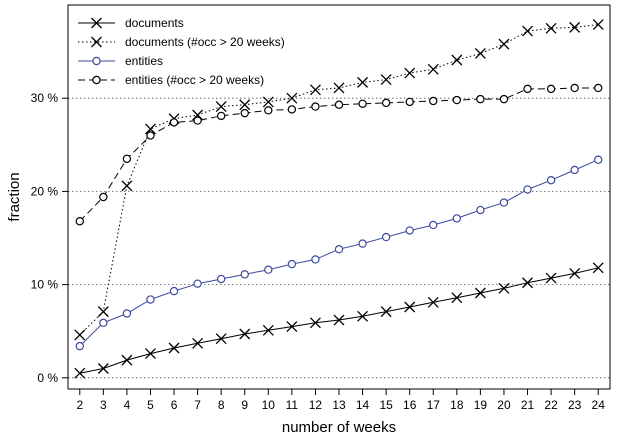  I want to click on legend-label: documents (#occ > 20 weeks), so click(205, 42).